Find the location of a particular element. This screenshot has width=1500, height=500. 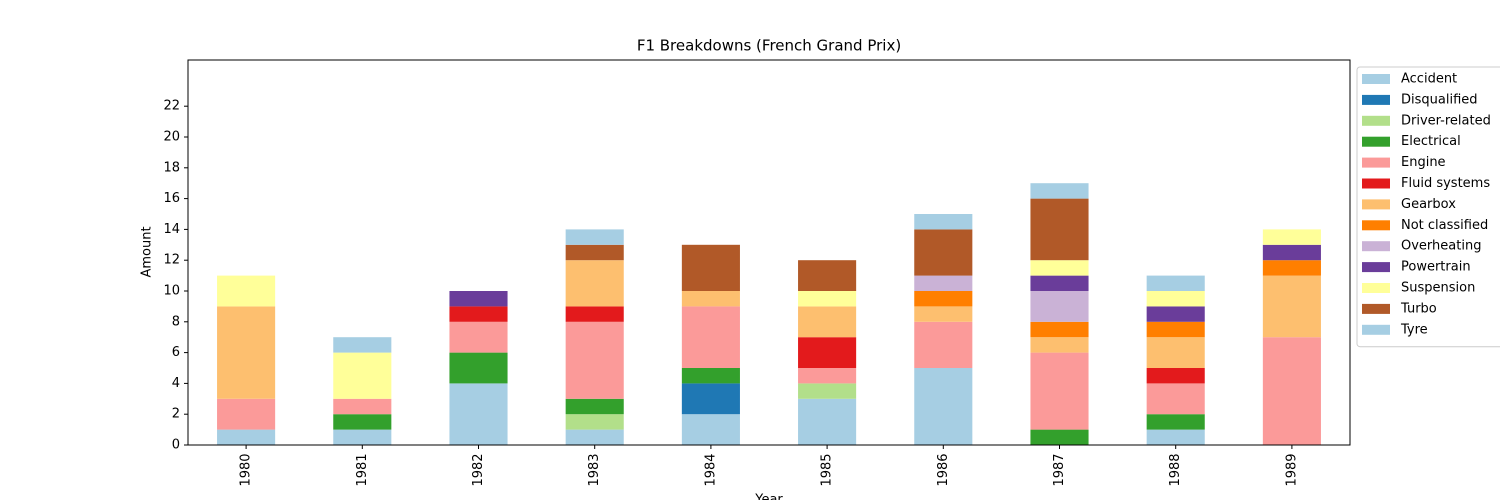

legend-label: Powertrain is located at coordinates (1436, 267).